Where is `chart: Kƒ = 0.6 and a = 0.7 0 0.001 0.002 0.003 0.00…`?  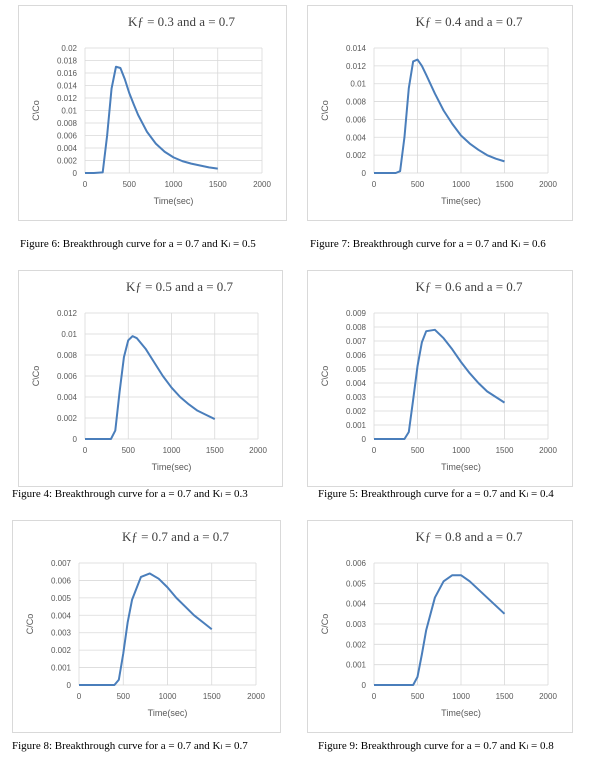 chart: Kƒ = 0.6 and a = 0.7 0 0.001 0.002 0.003 0.00… is located at coordinates (438, 375).